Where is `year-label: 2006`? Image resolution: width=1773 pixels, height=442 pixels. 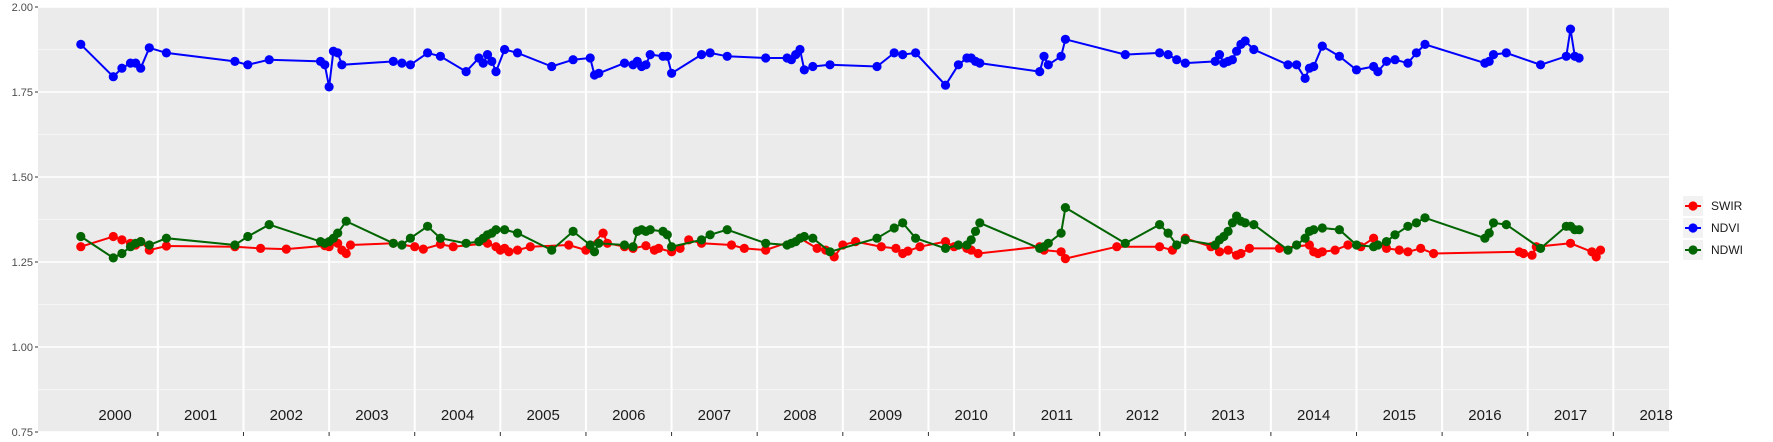 year-label: 2006 is located at coordinates (628, 415).